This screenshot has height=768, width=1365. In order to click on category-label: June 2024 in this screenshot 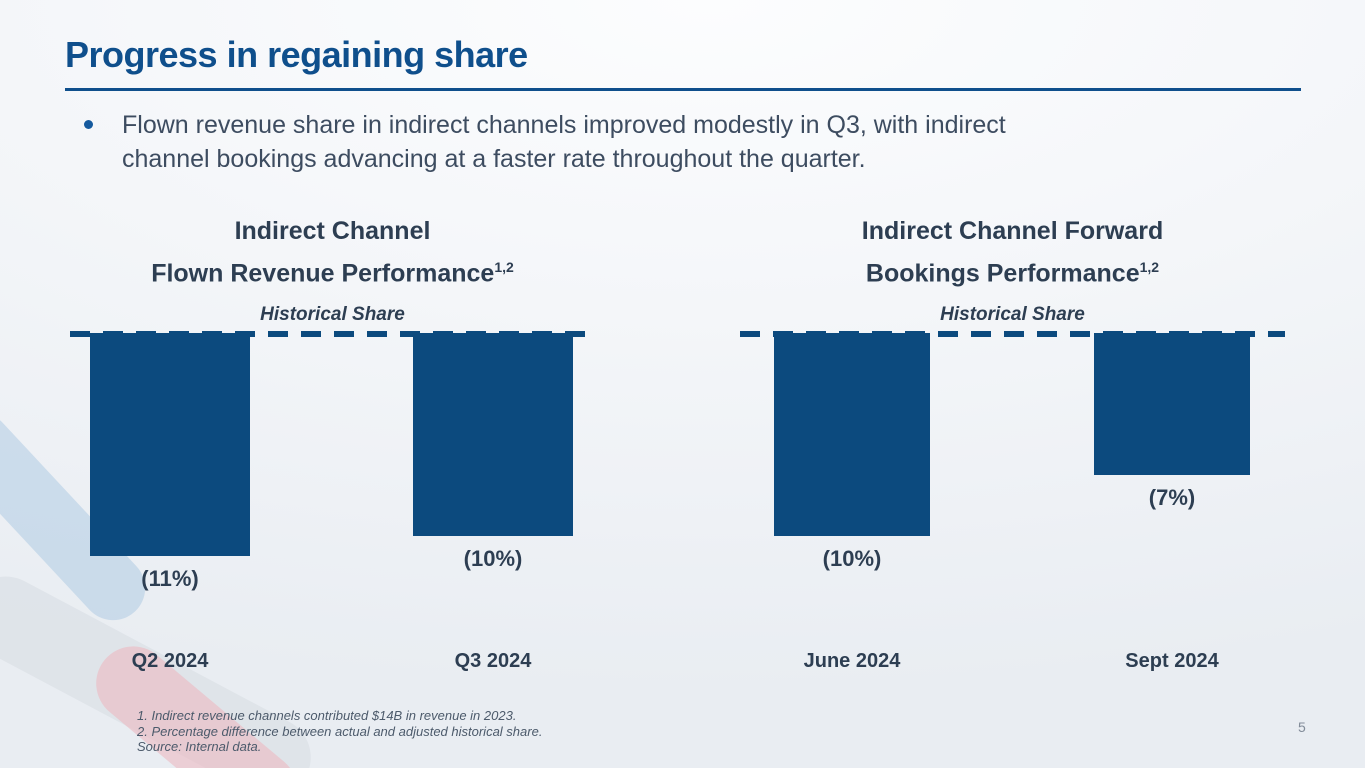, I will do `click(852, 661)`.